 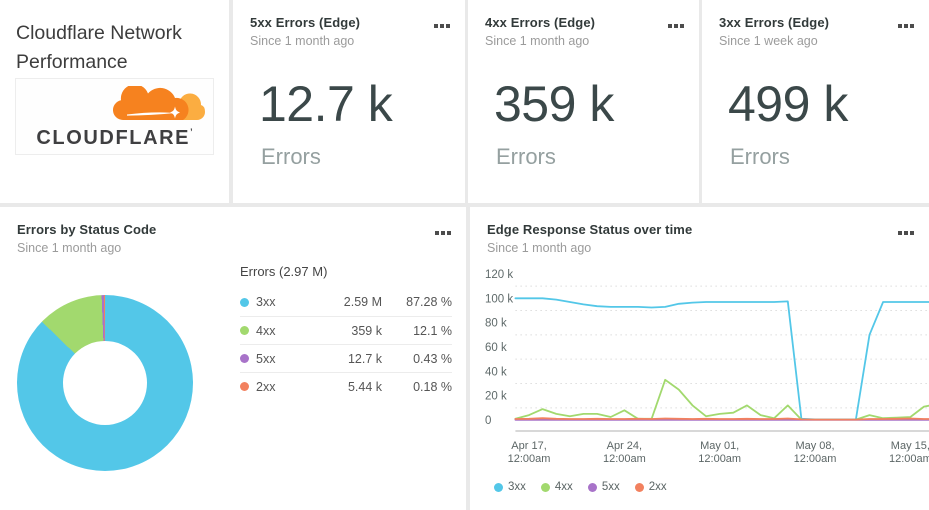 What do you see at coordinates (540, 22) in the screenshot?
I see `card-title: 4xx Errors (Edge)` at bounding box center [540, 22].